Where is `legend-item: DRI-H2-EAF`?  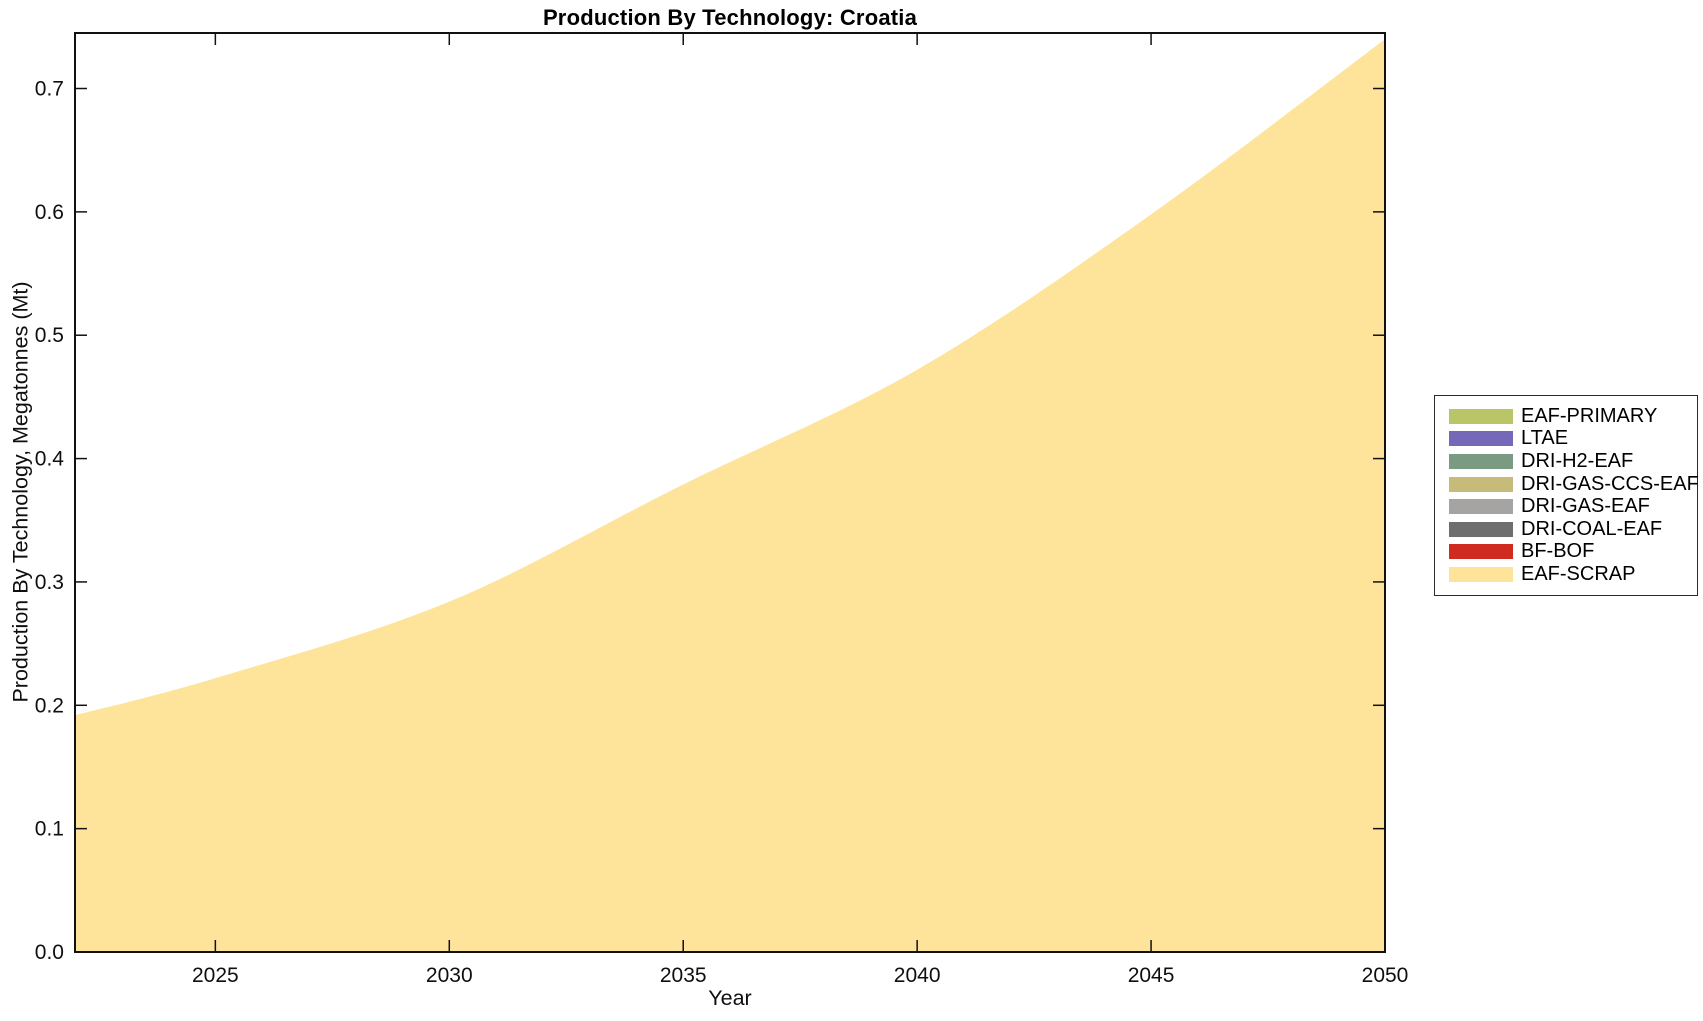 legend-item: DRI-H2-EAF is located at coordinates (1570, 461).